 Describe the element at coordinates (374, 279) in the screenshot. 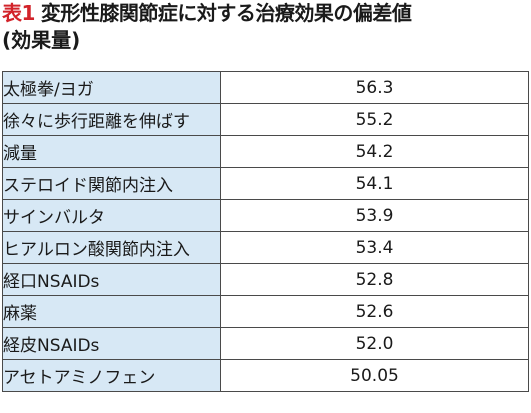

I see `value-cell: 52.8` at that location.